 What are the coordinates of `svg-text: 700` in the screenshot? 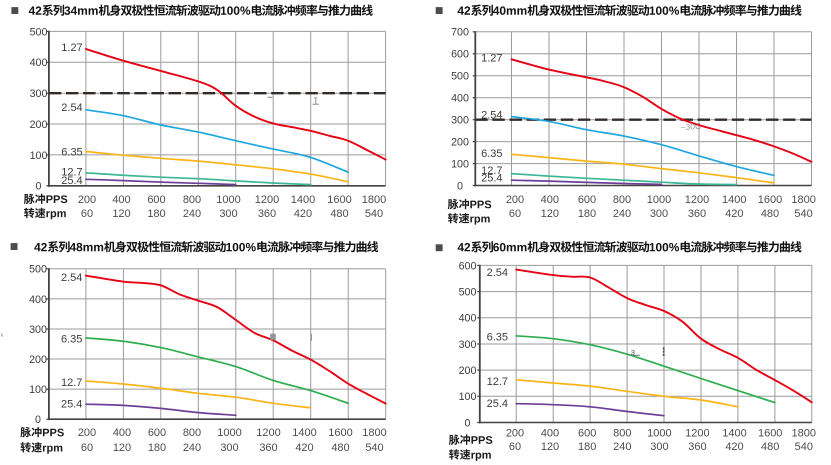 It's located at (460, 33).